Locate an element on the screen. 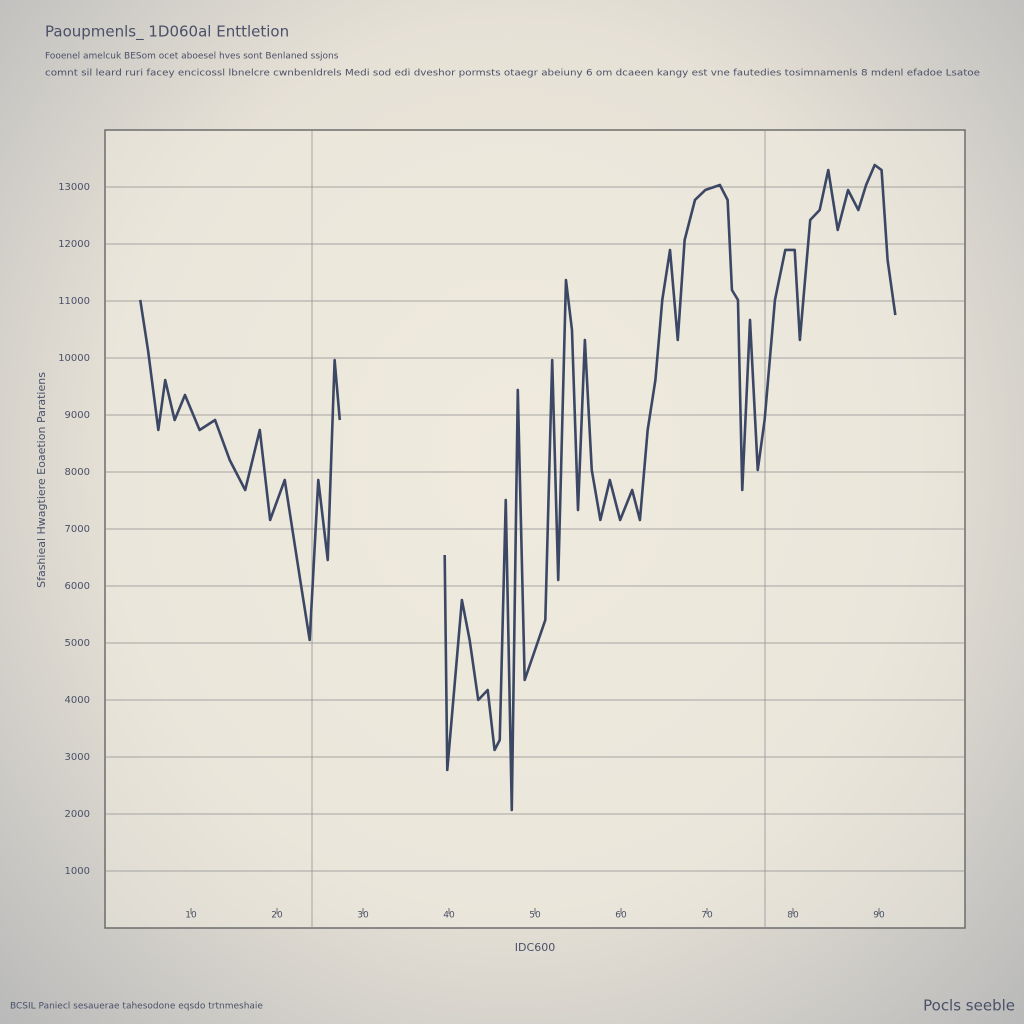  y-tick-label: 11000 is located at coordinates (74, 301).